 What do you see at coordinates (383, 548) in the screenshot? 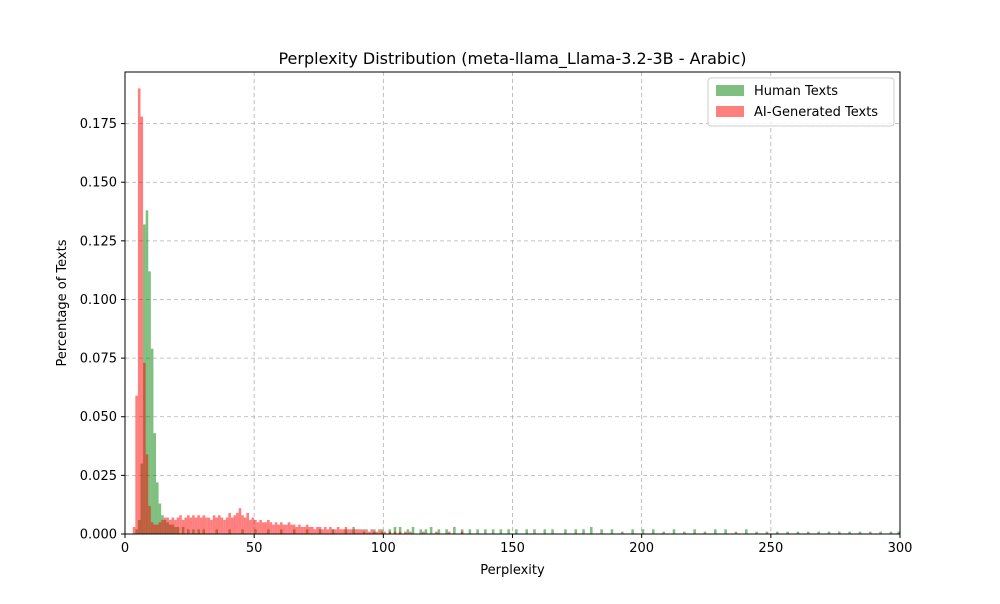
I see `x-tick-label: 100` at bounding box center [383, 548].